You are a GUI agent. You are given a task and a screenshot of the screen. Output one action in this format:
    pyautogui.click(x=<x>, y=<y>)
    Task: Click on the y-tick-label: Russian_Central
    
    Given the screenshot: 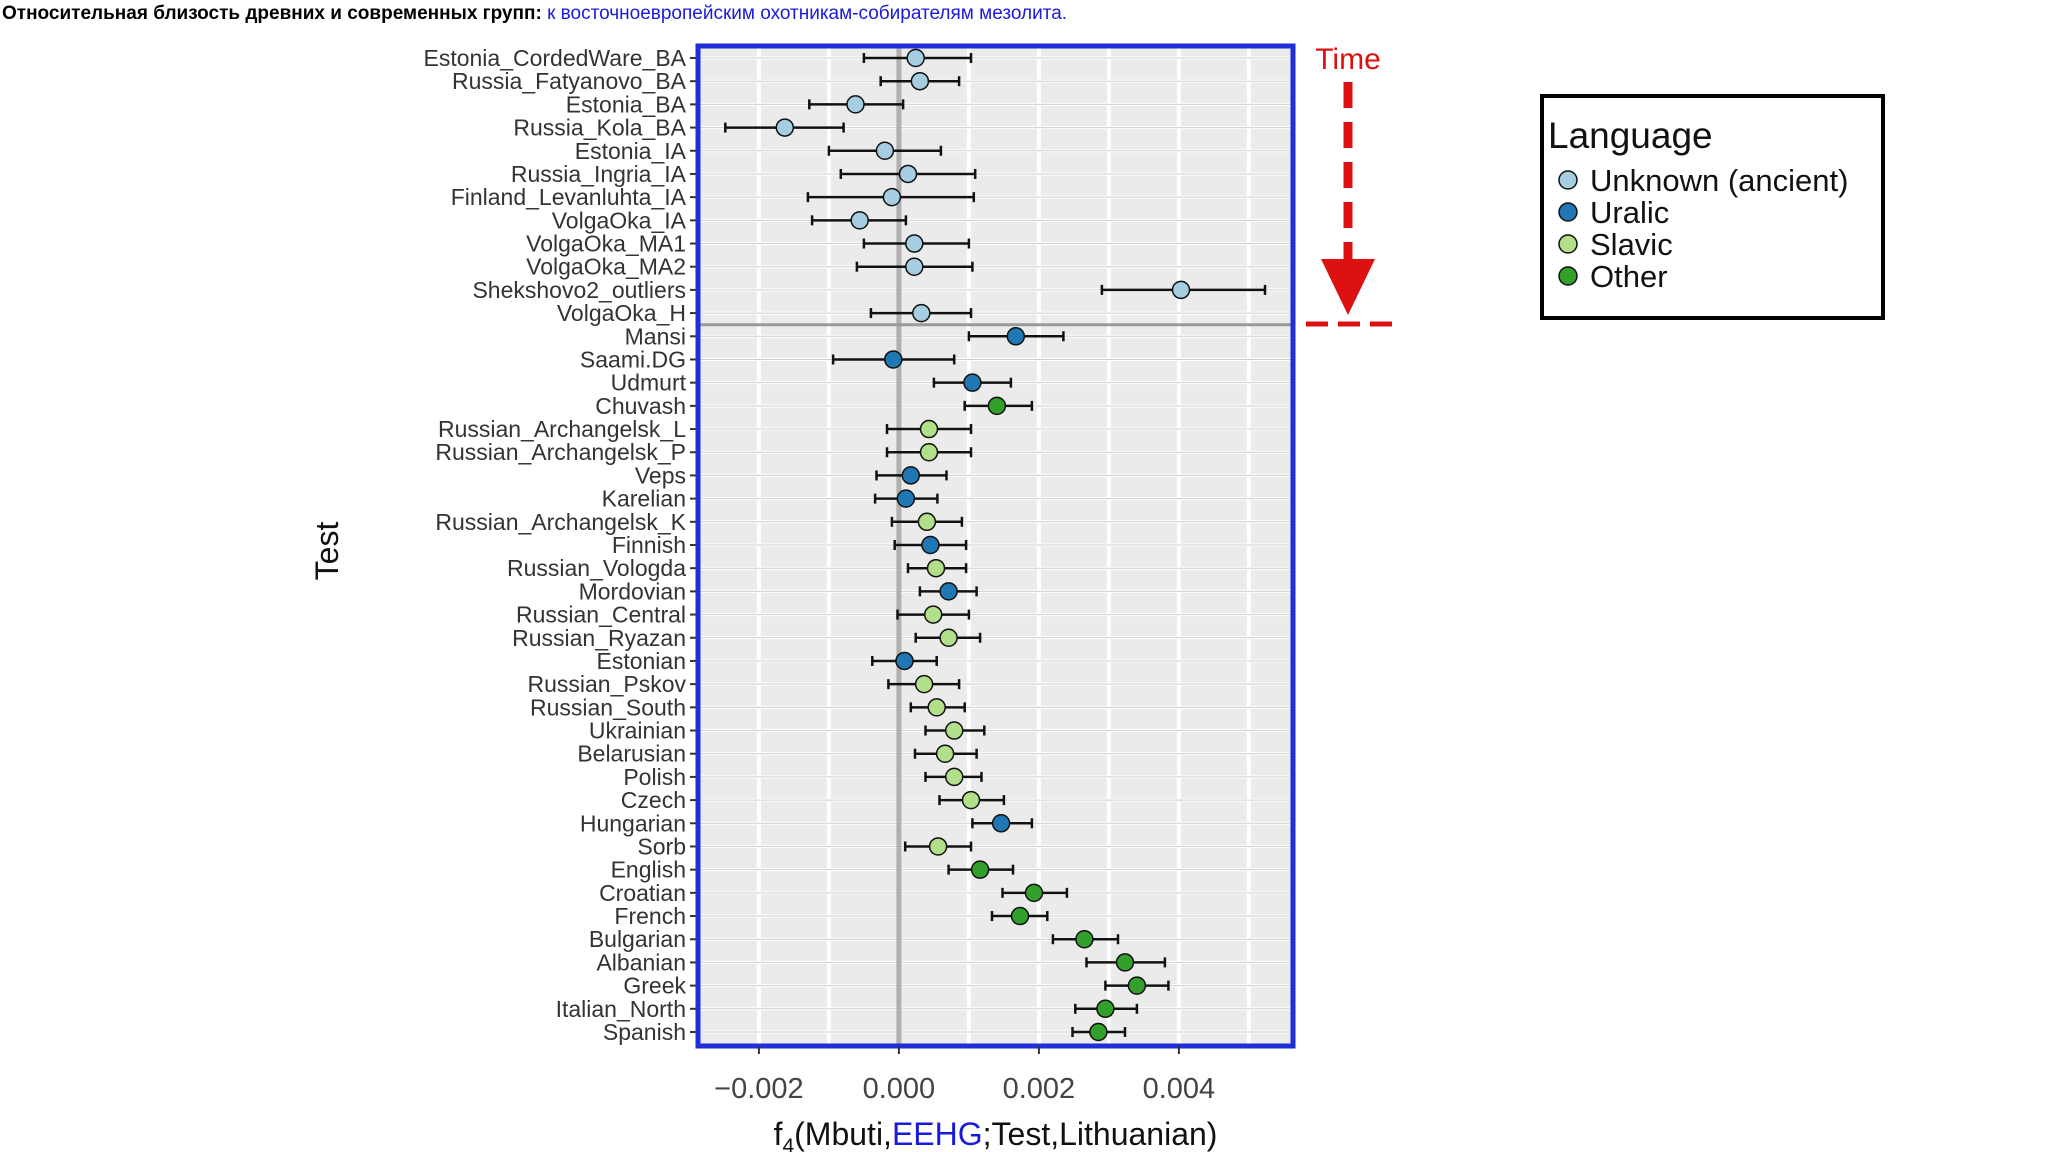 What is the action you would take?
    pyautogui.click(x=601, y=615)
    